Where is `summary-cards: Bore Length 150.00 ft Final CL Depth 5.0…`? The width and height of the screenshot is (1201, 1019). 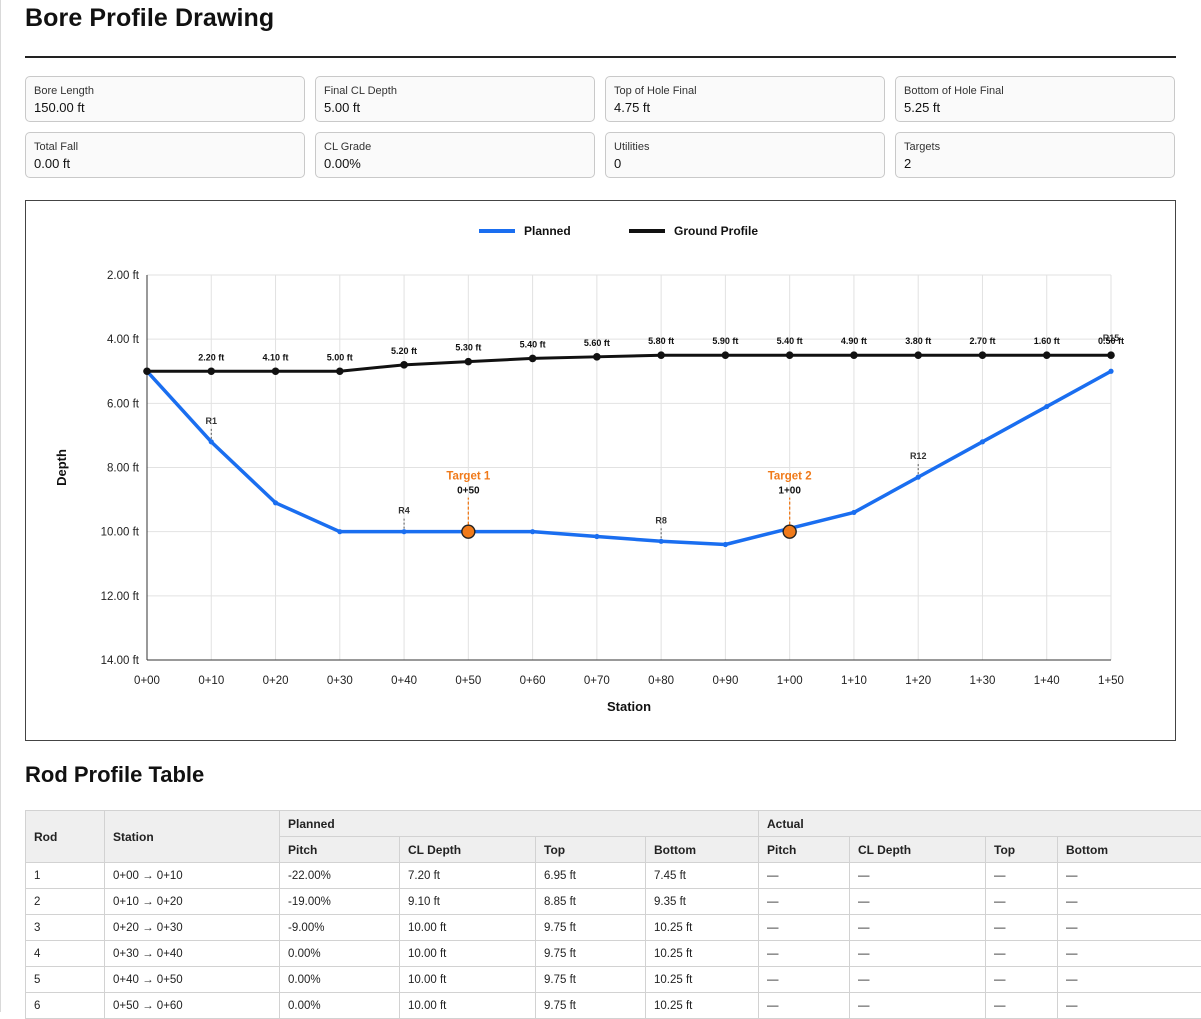
summary-cards: Bore Length 150.00 ft Final CL Depth 5.0… is located at coordinates (601, 127).